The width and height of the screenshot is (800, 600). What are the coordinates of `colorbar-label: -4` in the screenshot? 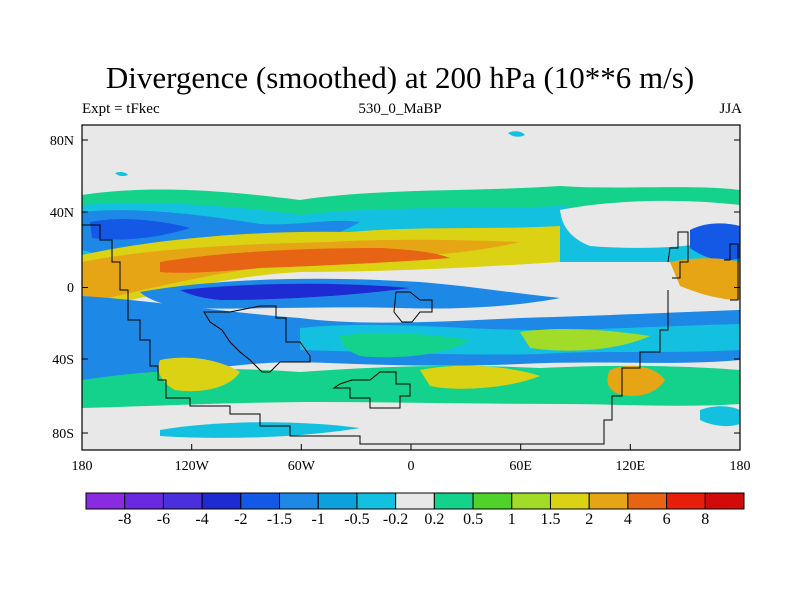 It's located at (201, 519).